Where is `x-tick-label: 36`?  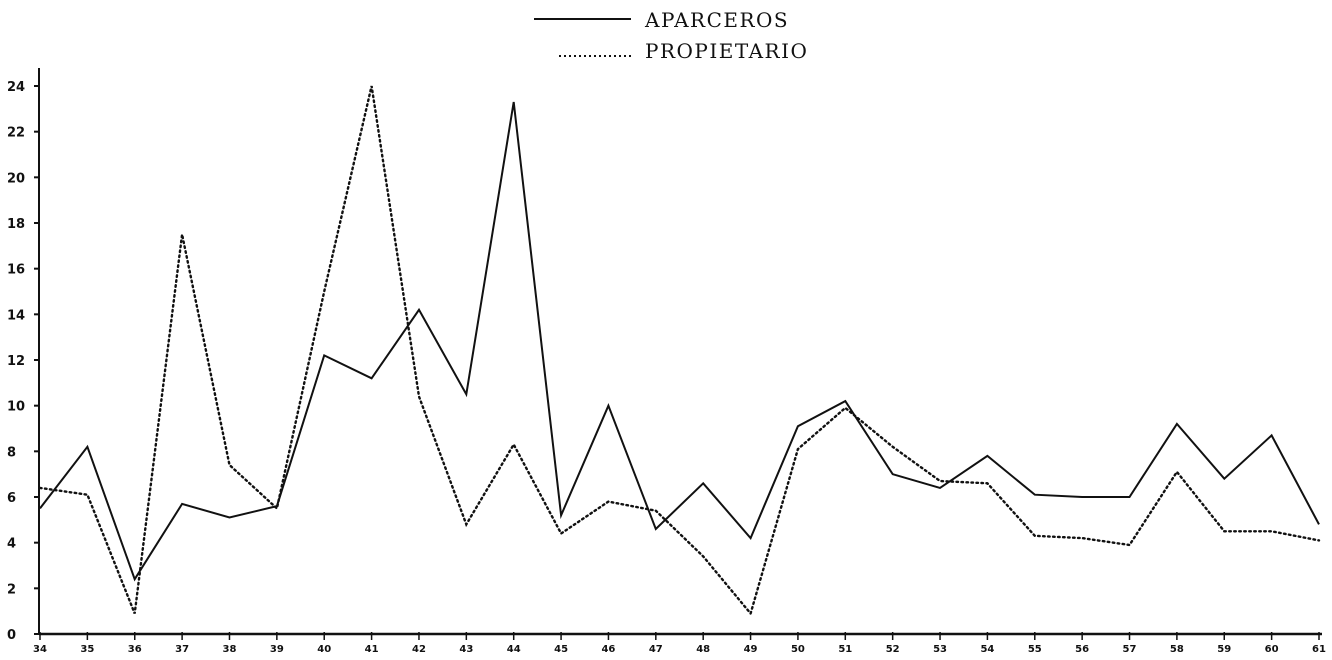 x-tick-label: 36 is located at coordinates (135, 649).